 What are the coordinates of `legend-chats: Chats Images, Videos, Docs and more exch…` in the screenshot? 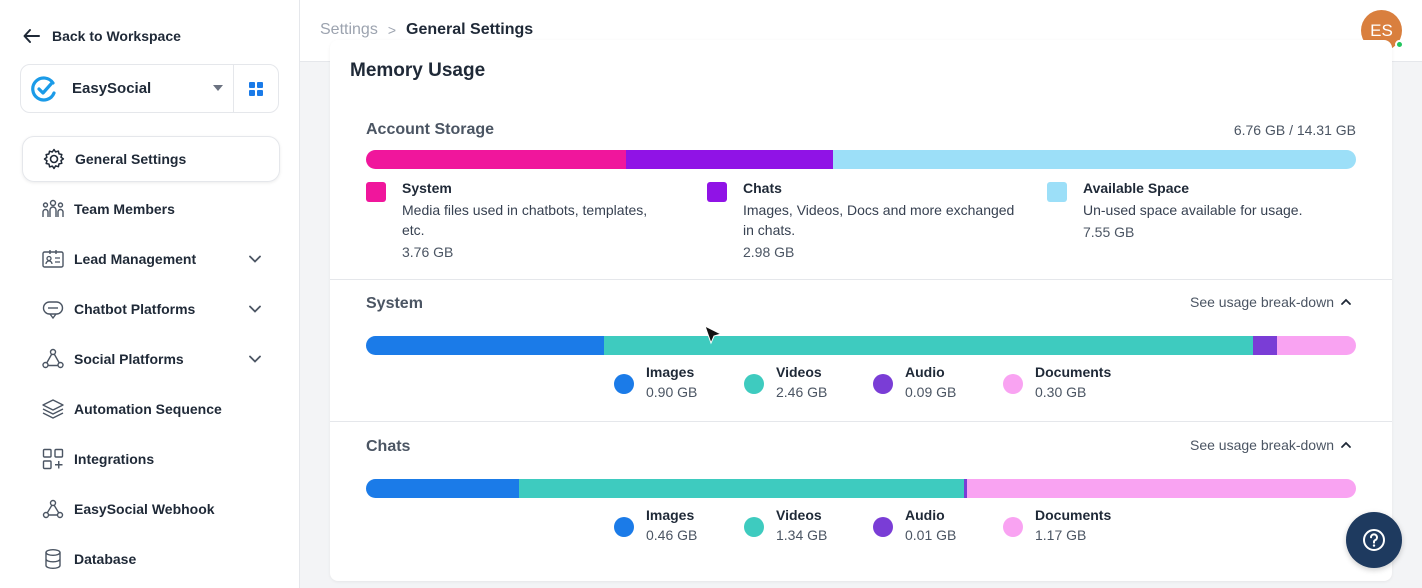 It's located at (862, 242).